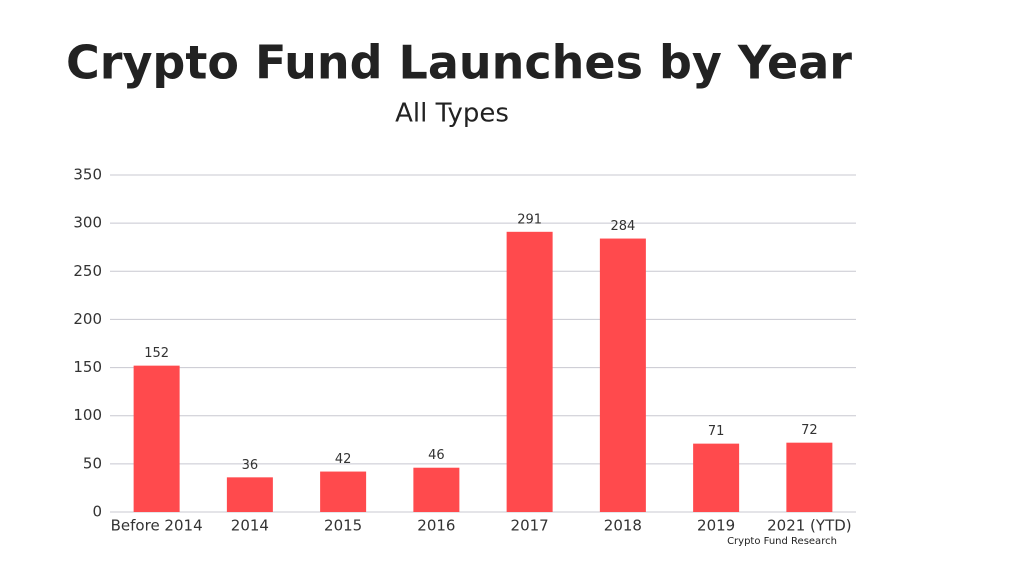 Image resolution: width=1024 pixels, height=576 pixels. What do you see at coordinates (97, 512) in the screenshot?
I see `y-tick-label: 0` at bounding box center [97, 512].